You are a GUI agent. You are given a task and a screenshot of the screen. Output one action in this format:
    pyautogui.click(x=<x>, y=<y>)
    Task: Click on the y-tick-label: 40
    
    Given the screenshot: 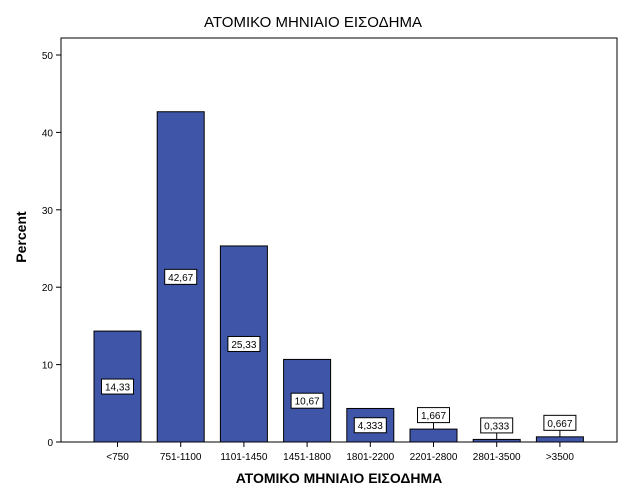 What is the action you would take?
    pyautogui.click(x=48, y=133)
    